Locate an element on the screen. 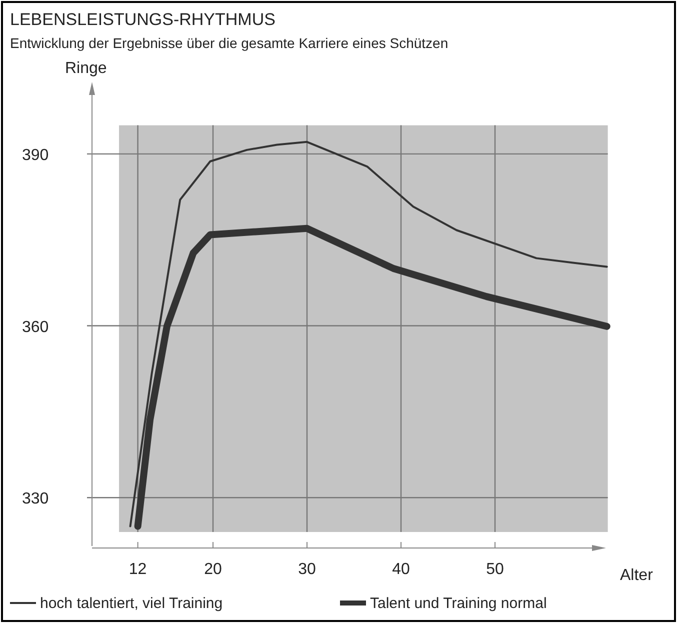 This screenshot has height=623, width=677. y-axis-title: Ringe is located at coordinates (86, 68).